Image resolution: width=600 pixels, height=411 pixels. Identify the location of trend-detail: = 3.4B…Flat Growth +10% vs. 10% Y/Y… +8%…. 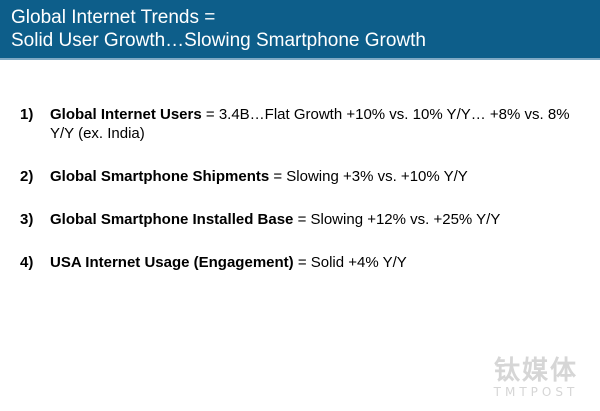
(310, 124).